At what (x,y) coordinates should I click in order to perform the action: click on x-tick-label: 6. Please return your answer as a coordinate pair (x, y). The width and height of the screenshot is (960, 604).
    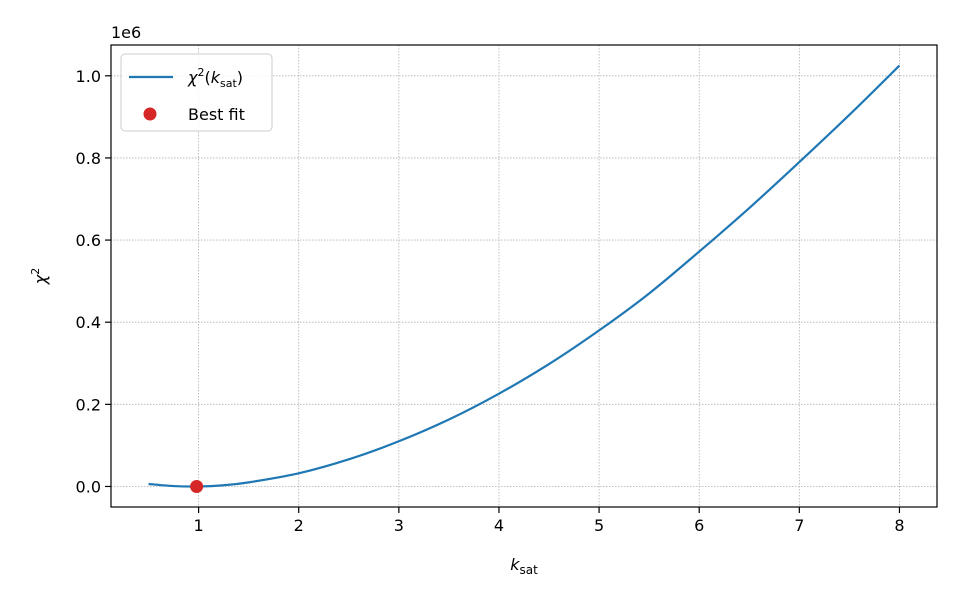
    Looking at the image, I should click on (699, 525).